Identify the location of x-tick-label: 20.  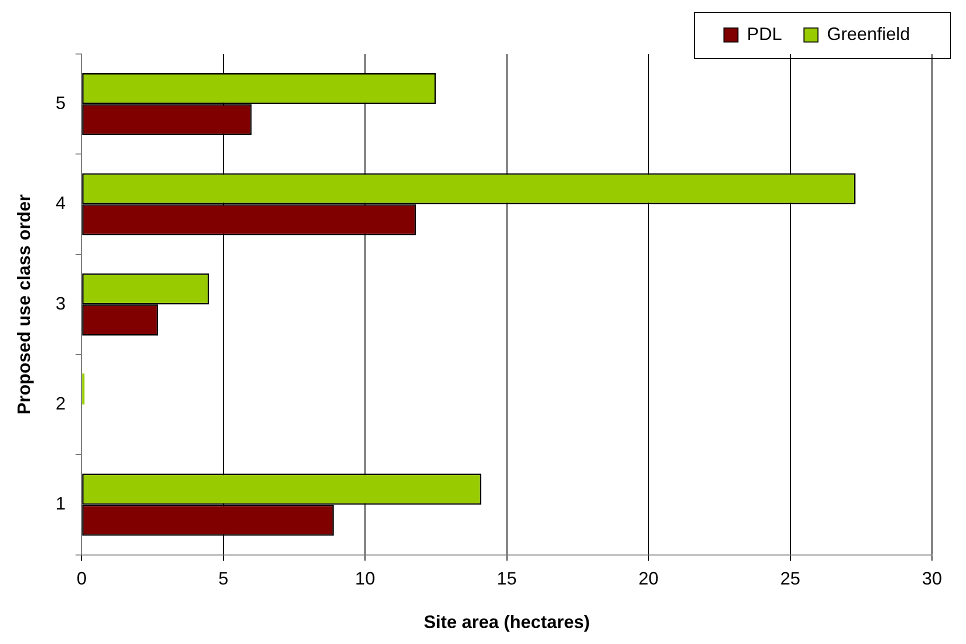
(648, 578).